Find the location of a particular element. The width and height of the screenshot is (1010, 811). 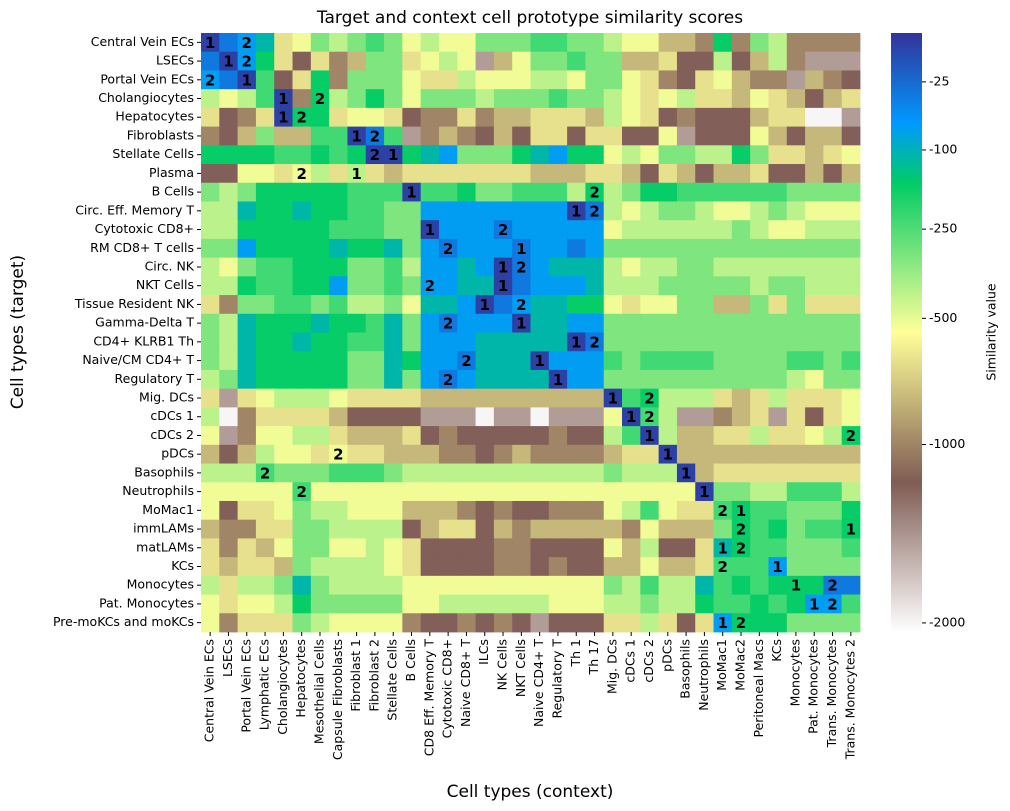

x-tick-label: Cytotoxic CD8+ is located at coordinates (447, 688).